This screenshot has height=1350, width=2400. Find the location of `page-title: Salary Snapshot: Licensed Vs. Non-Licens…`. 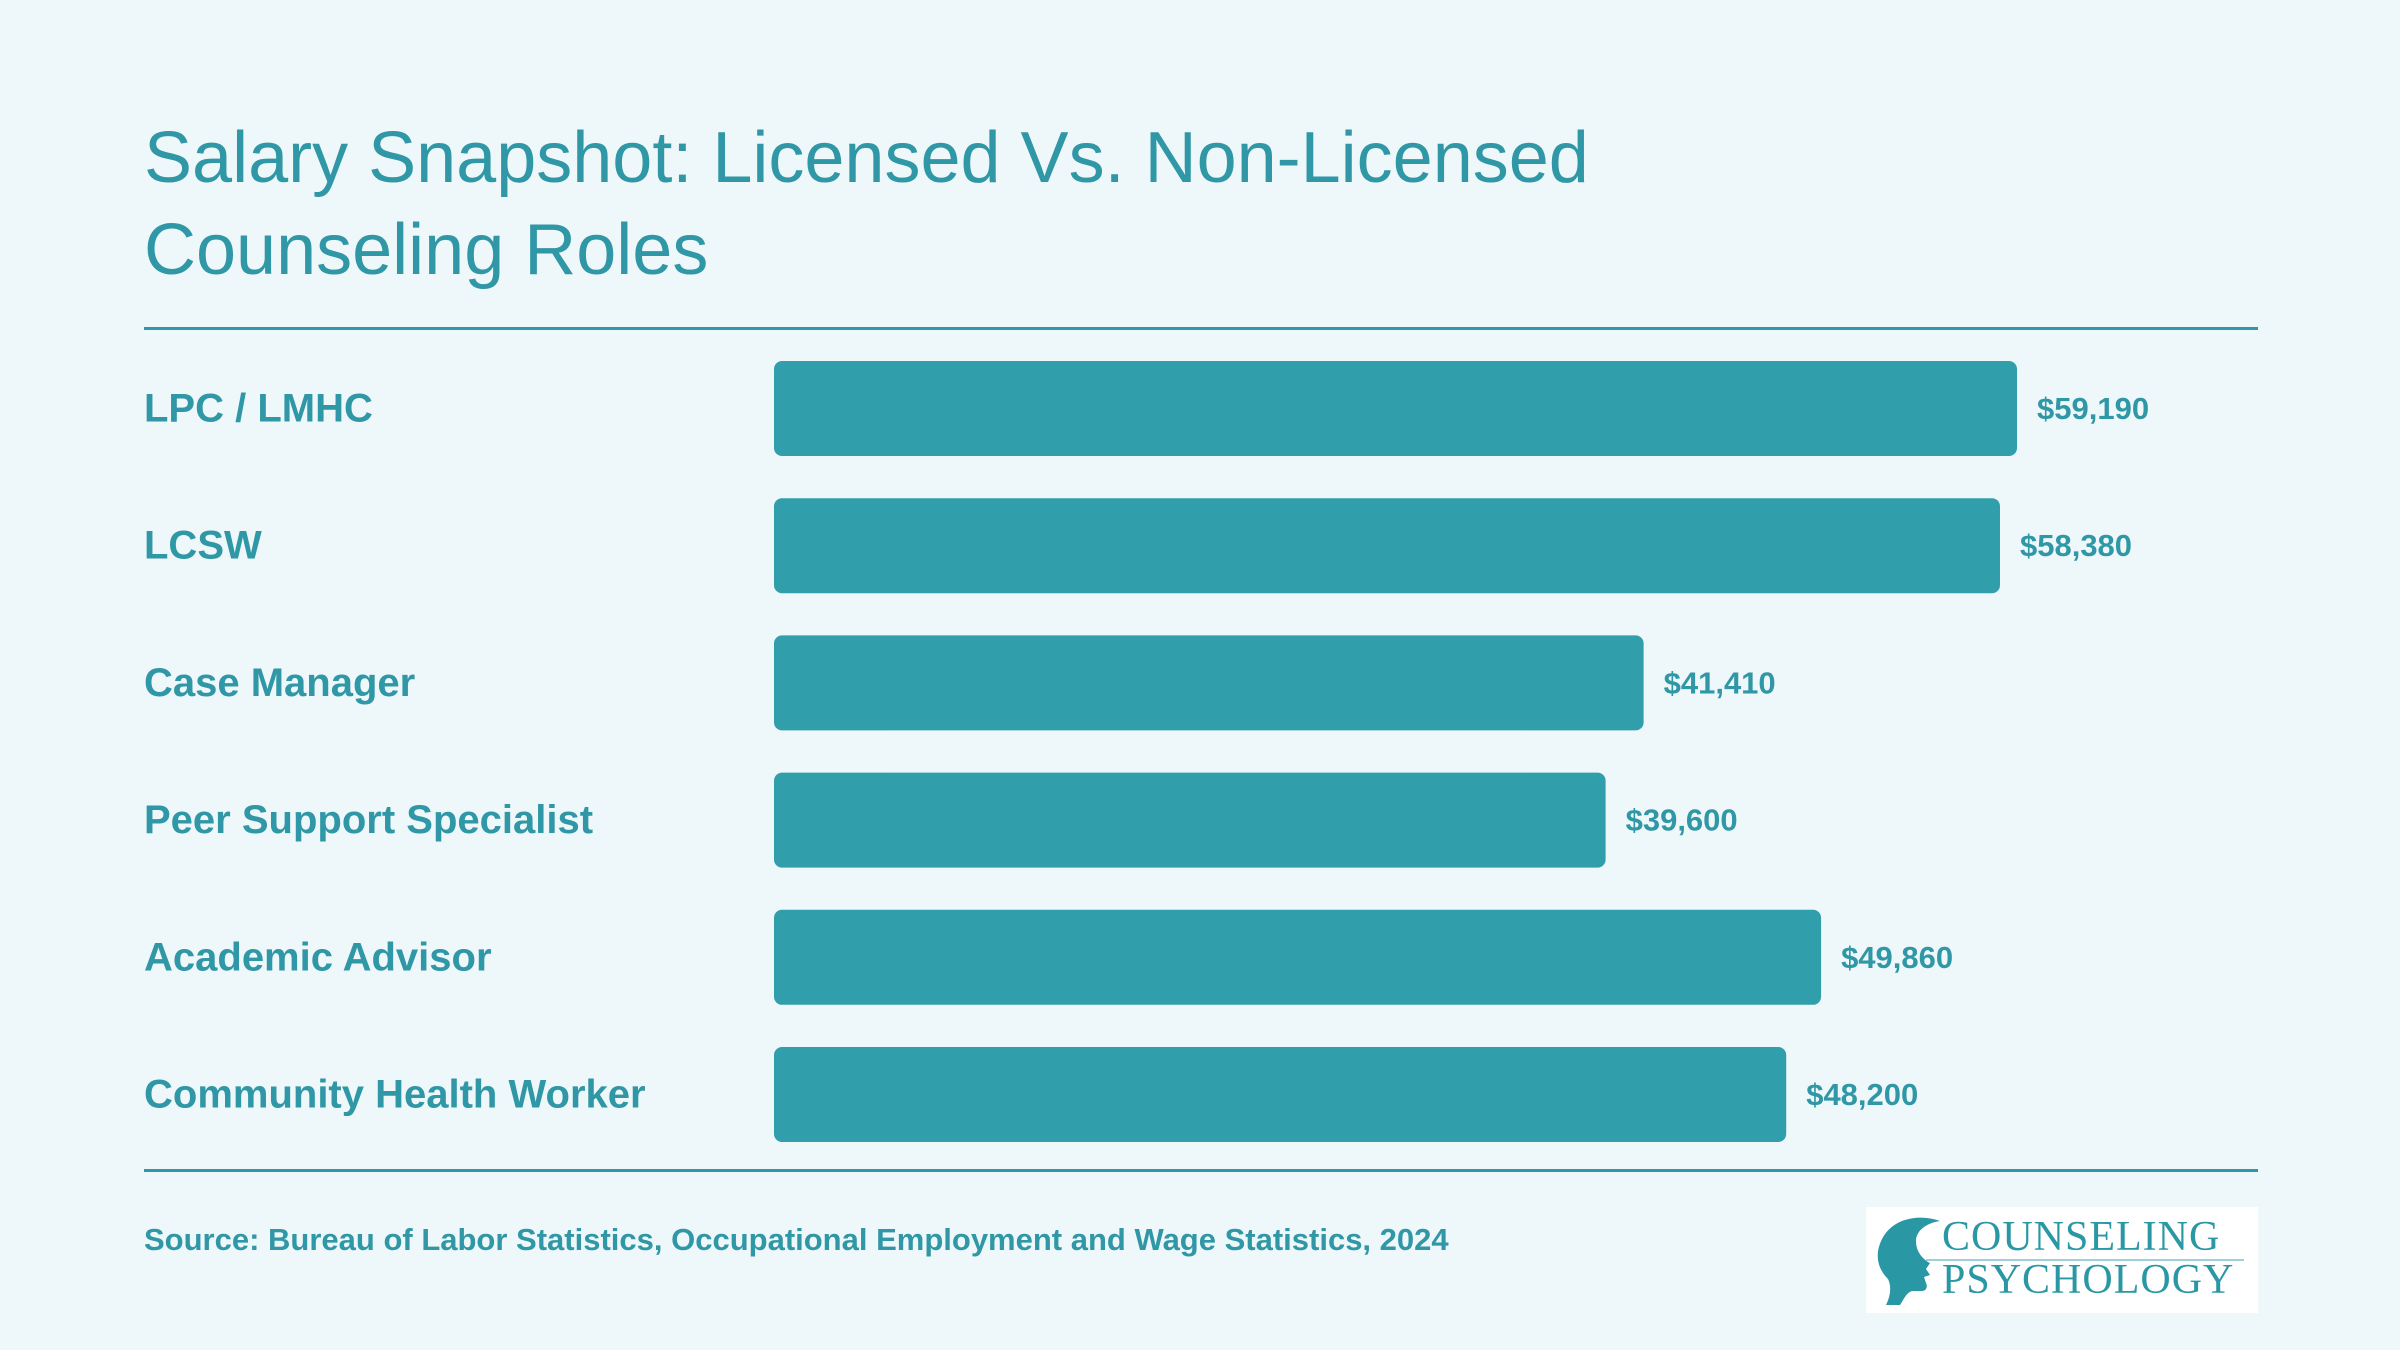

page-title: Salary Snapshot: Licensed Vs. Non-Licens… is located at coordinates (994, 204).